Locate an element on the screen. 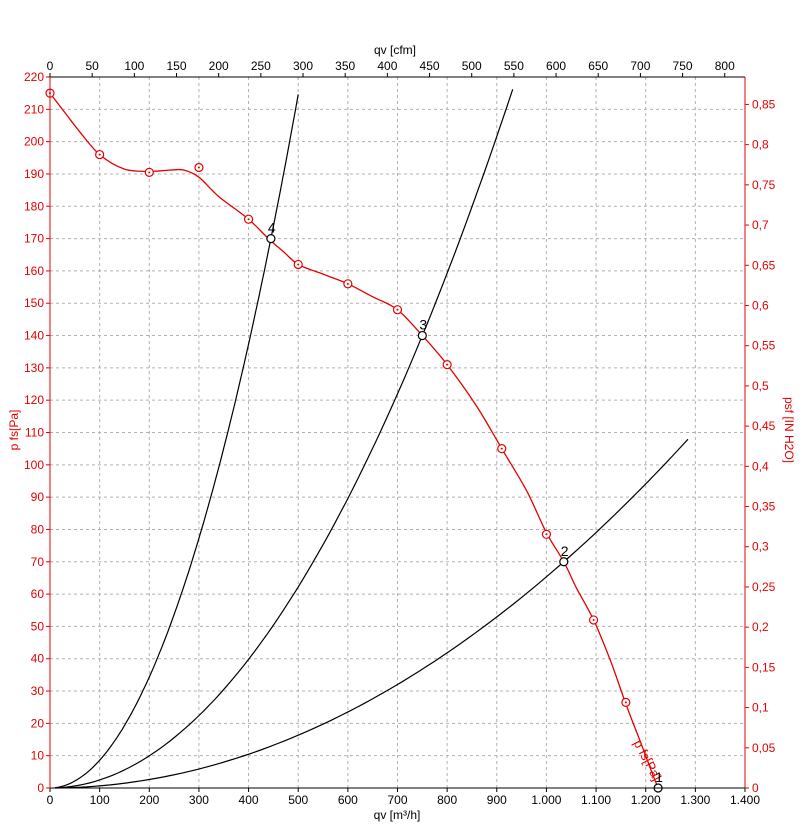 This screenshot has width=809, height=834. bottom-tick-label: 100 is located at coordinates (100, 800).